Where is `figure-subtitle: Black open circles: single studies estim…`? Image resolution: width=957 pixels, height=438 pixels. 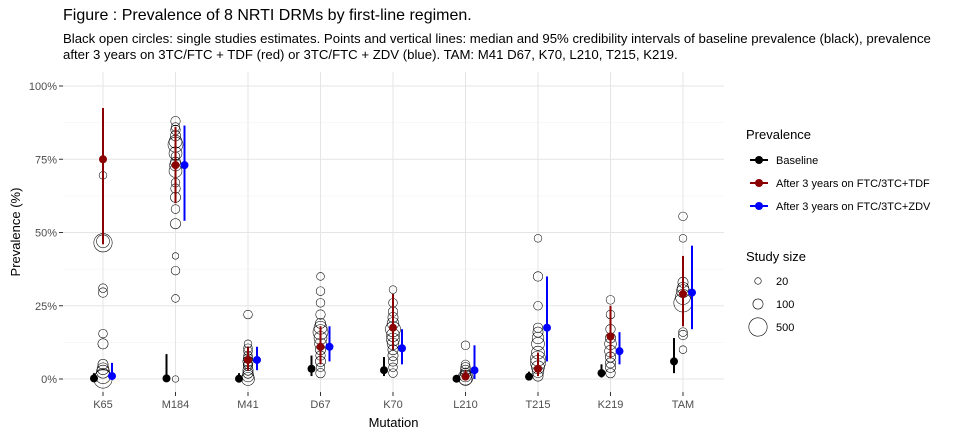
figure-subtitle: Black open circles: single studies estim… is located at coordinates (497, 46).